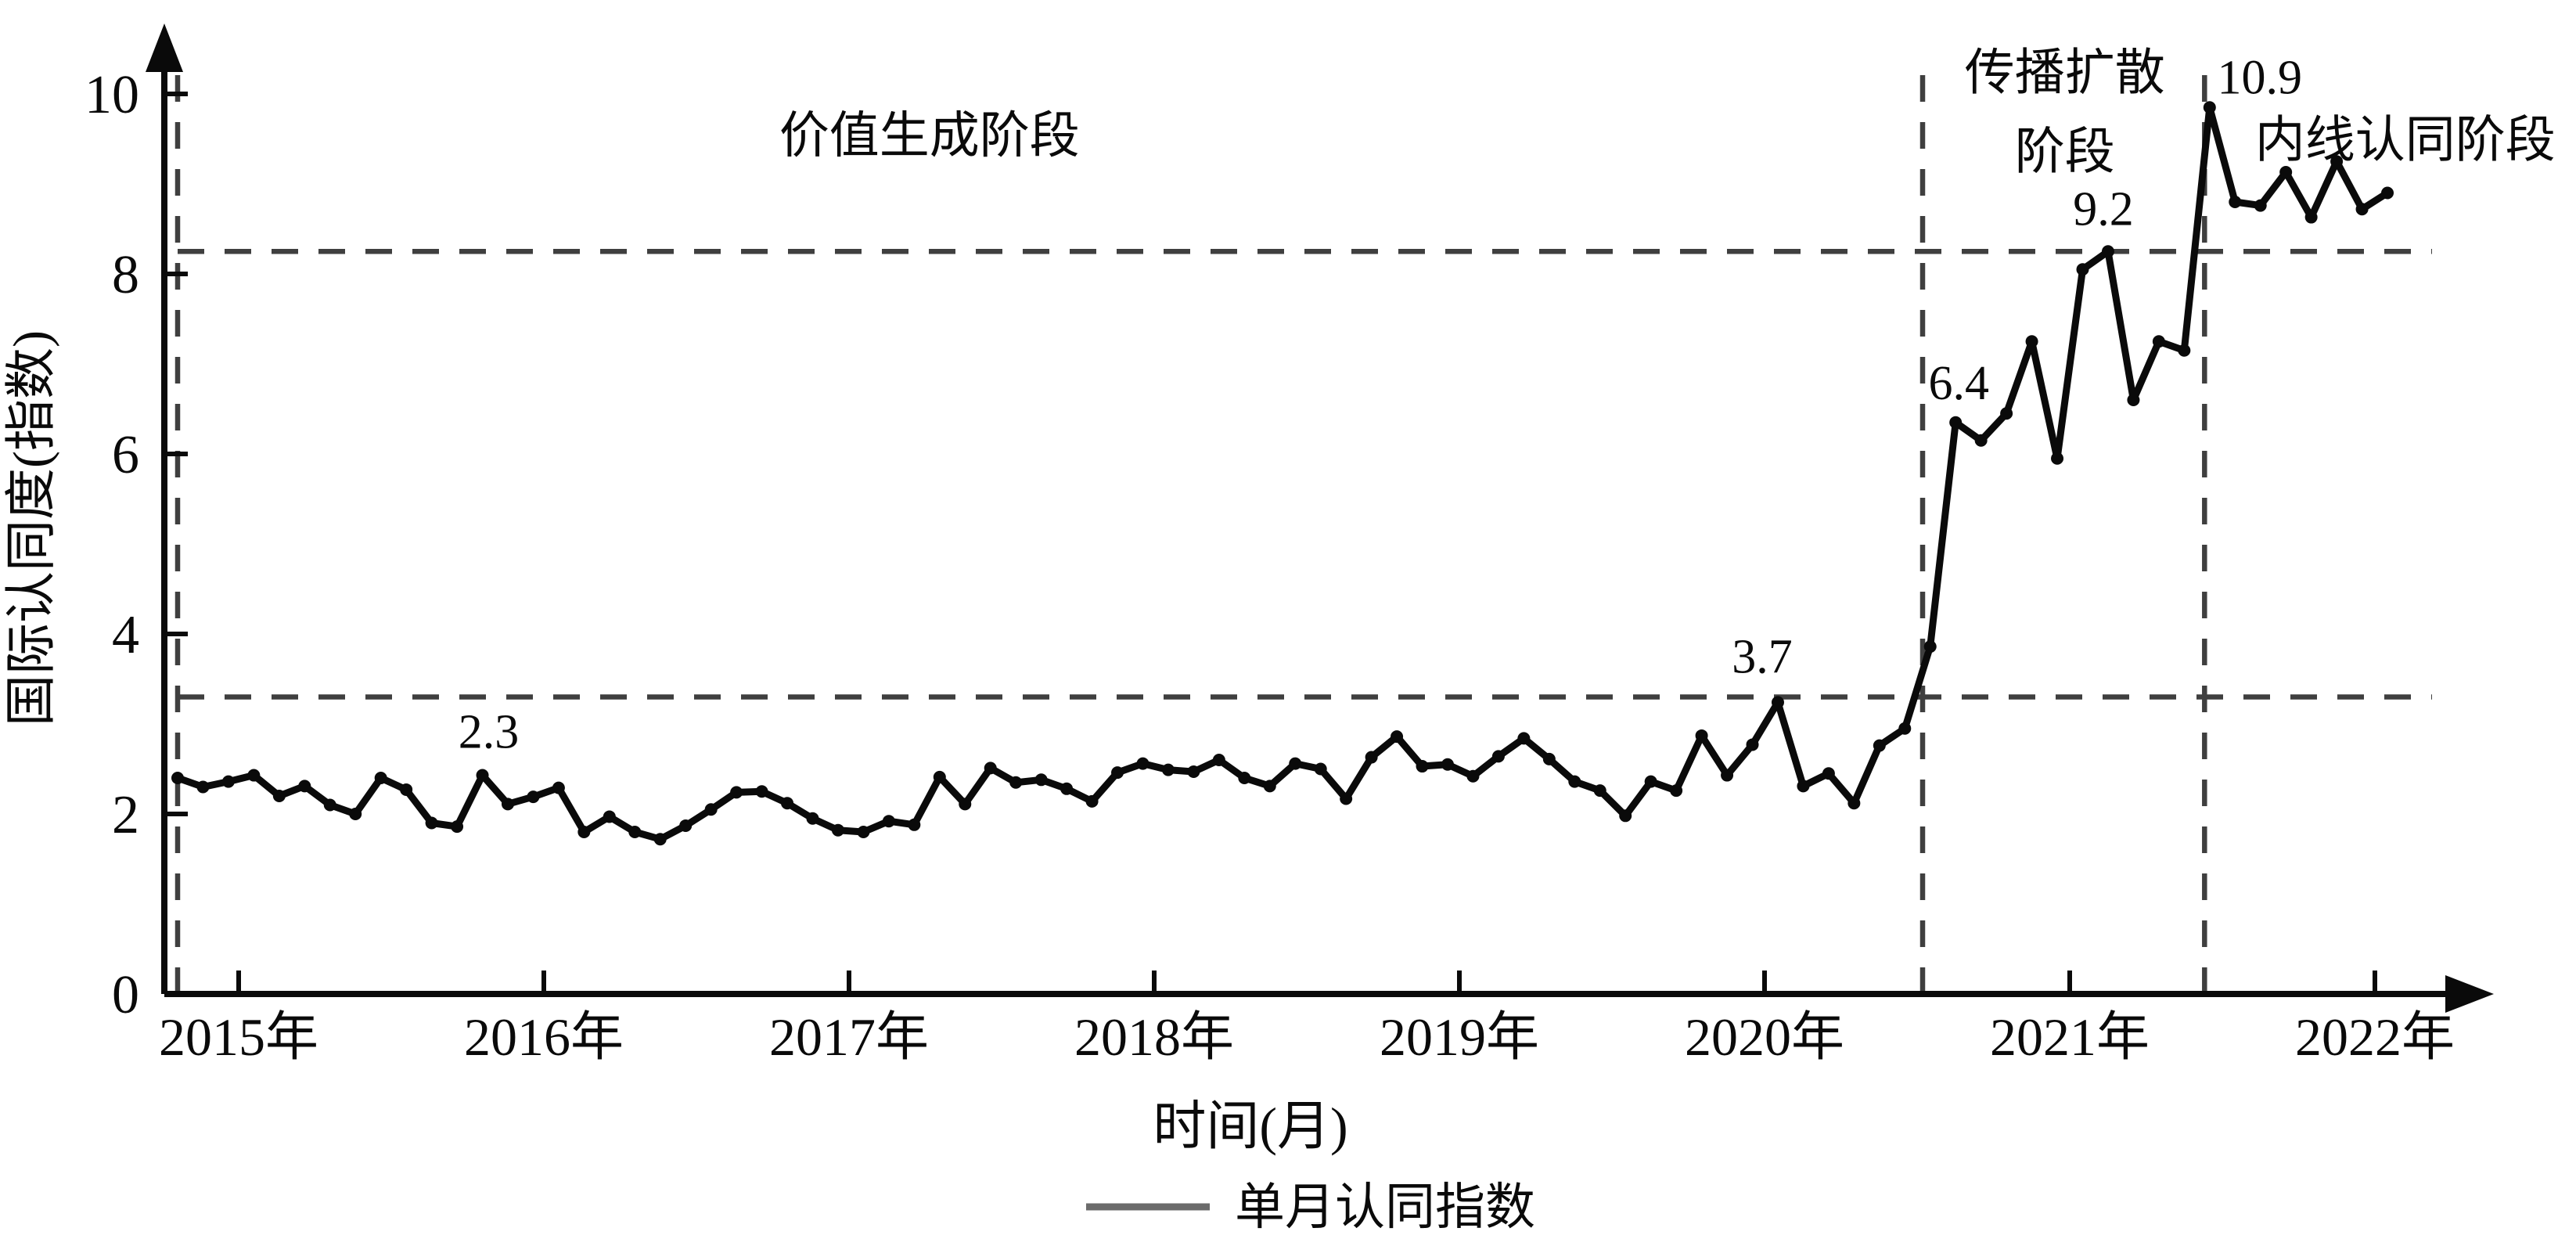  What do you see at coordinates (2103, 209) in the screenshot?
I see `annotation-9.2: 9.2` at bounding box center [2103, 209].